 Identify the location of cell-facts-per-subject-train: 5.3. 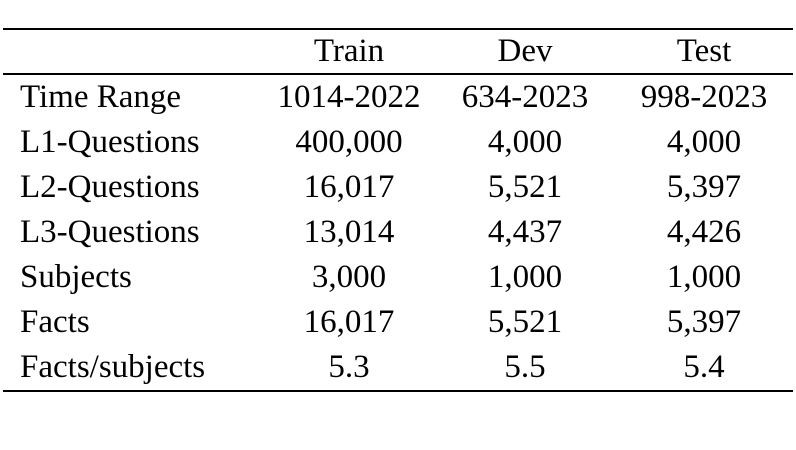
(349, 367).